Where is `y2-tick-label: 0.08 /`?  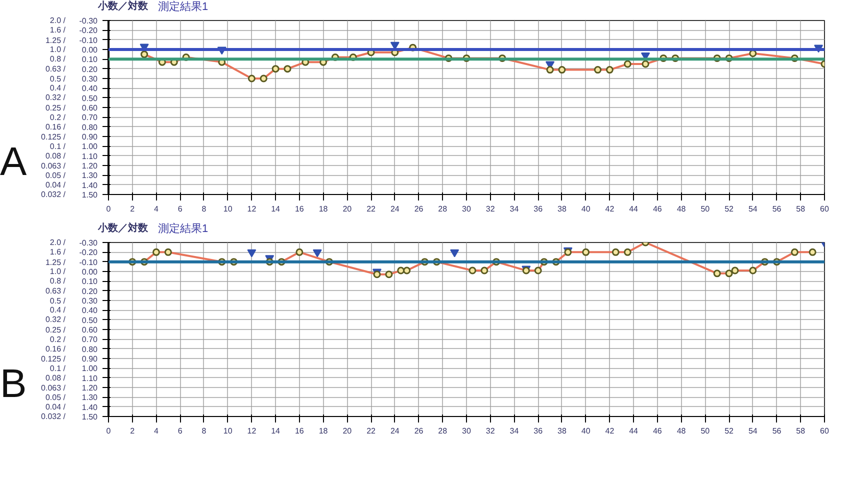
y2-tick-label: 0.08 / is located at coordinates (55, 377).